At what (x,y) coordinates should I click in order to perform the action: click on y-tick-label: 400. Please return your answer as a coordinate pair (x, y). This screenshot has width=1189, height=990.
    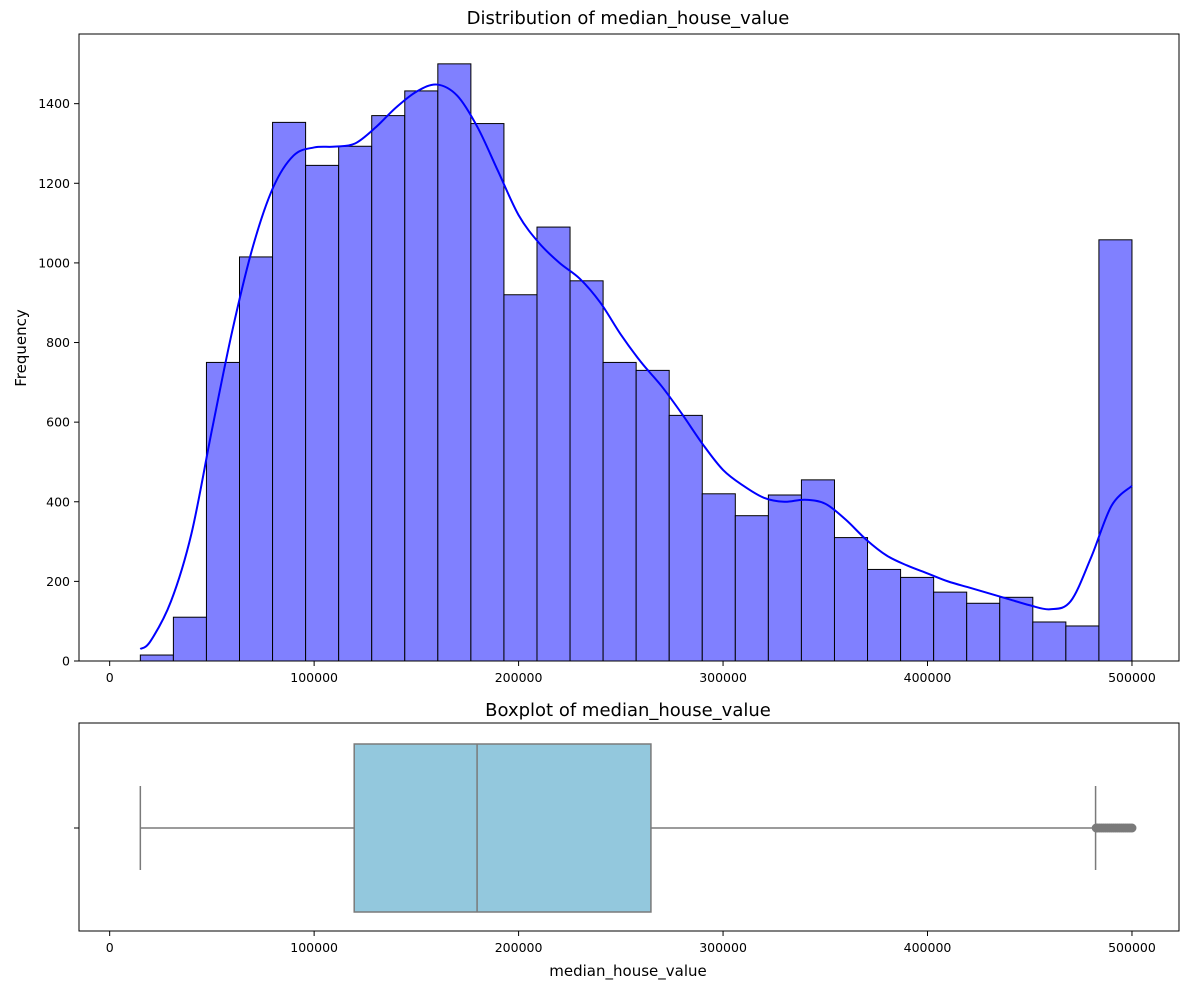
    Looking at the image, I should click on (58, 501).